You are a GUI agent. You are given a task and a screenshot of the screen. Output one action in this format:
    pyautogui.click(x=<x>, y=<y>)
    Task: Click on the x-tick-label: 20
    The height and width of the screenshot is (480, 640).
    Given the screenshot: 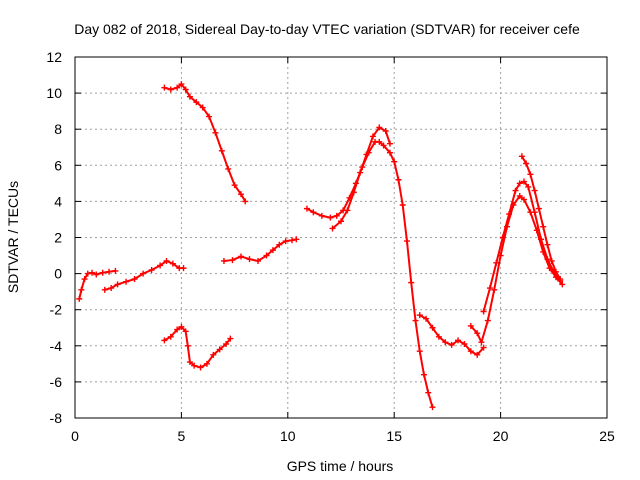 What is the action you would take?
    pyautogui.click(x=501, y=436)
    